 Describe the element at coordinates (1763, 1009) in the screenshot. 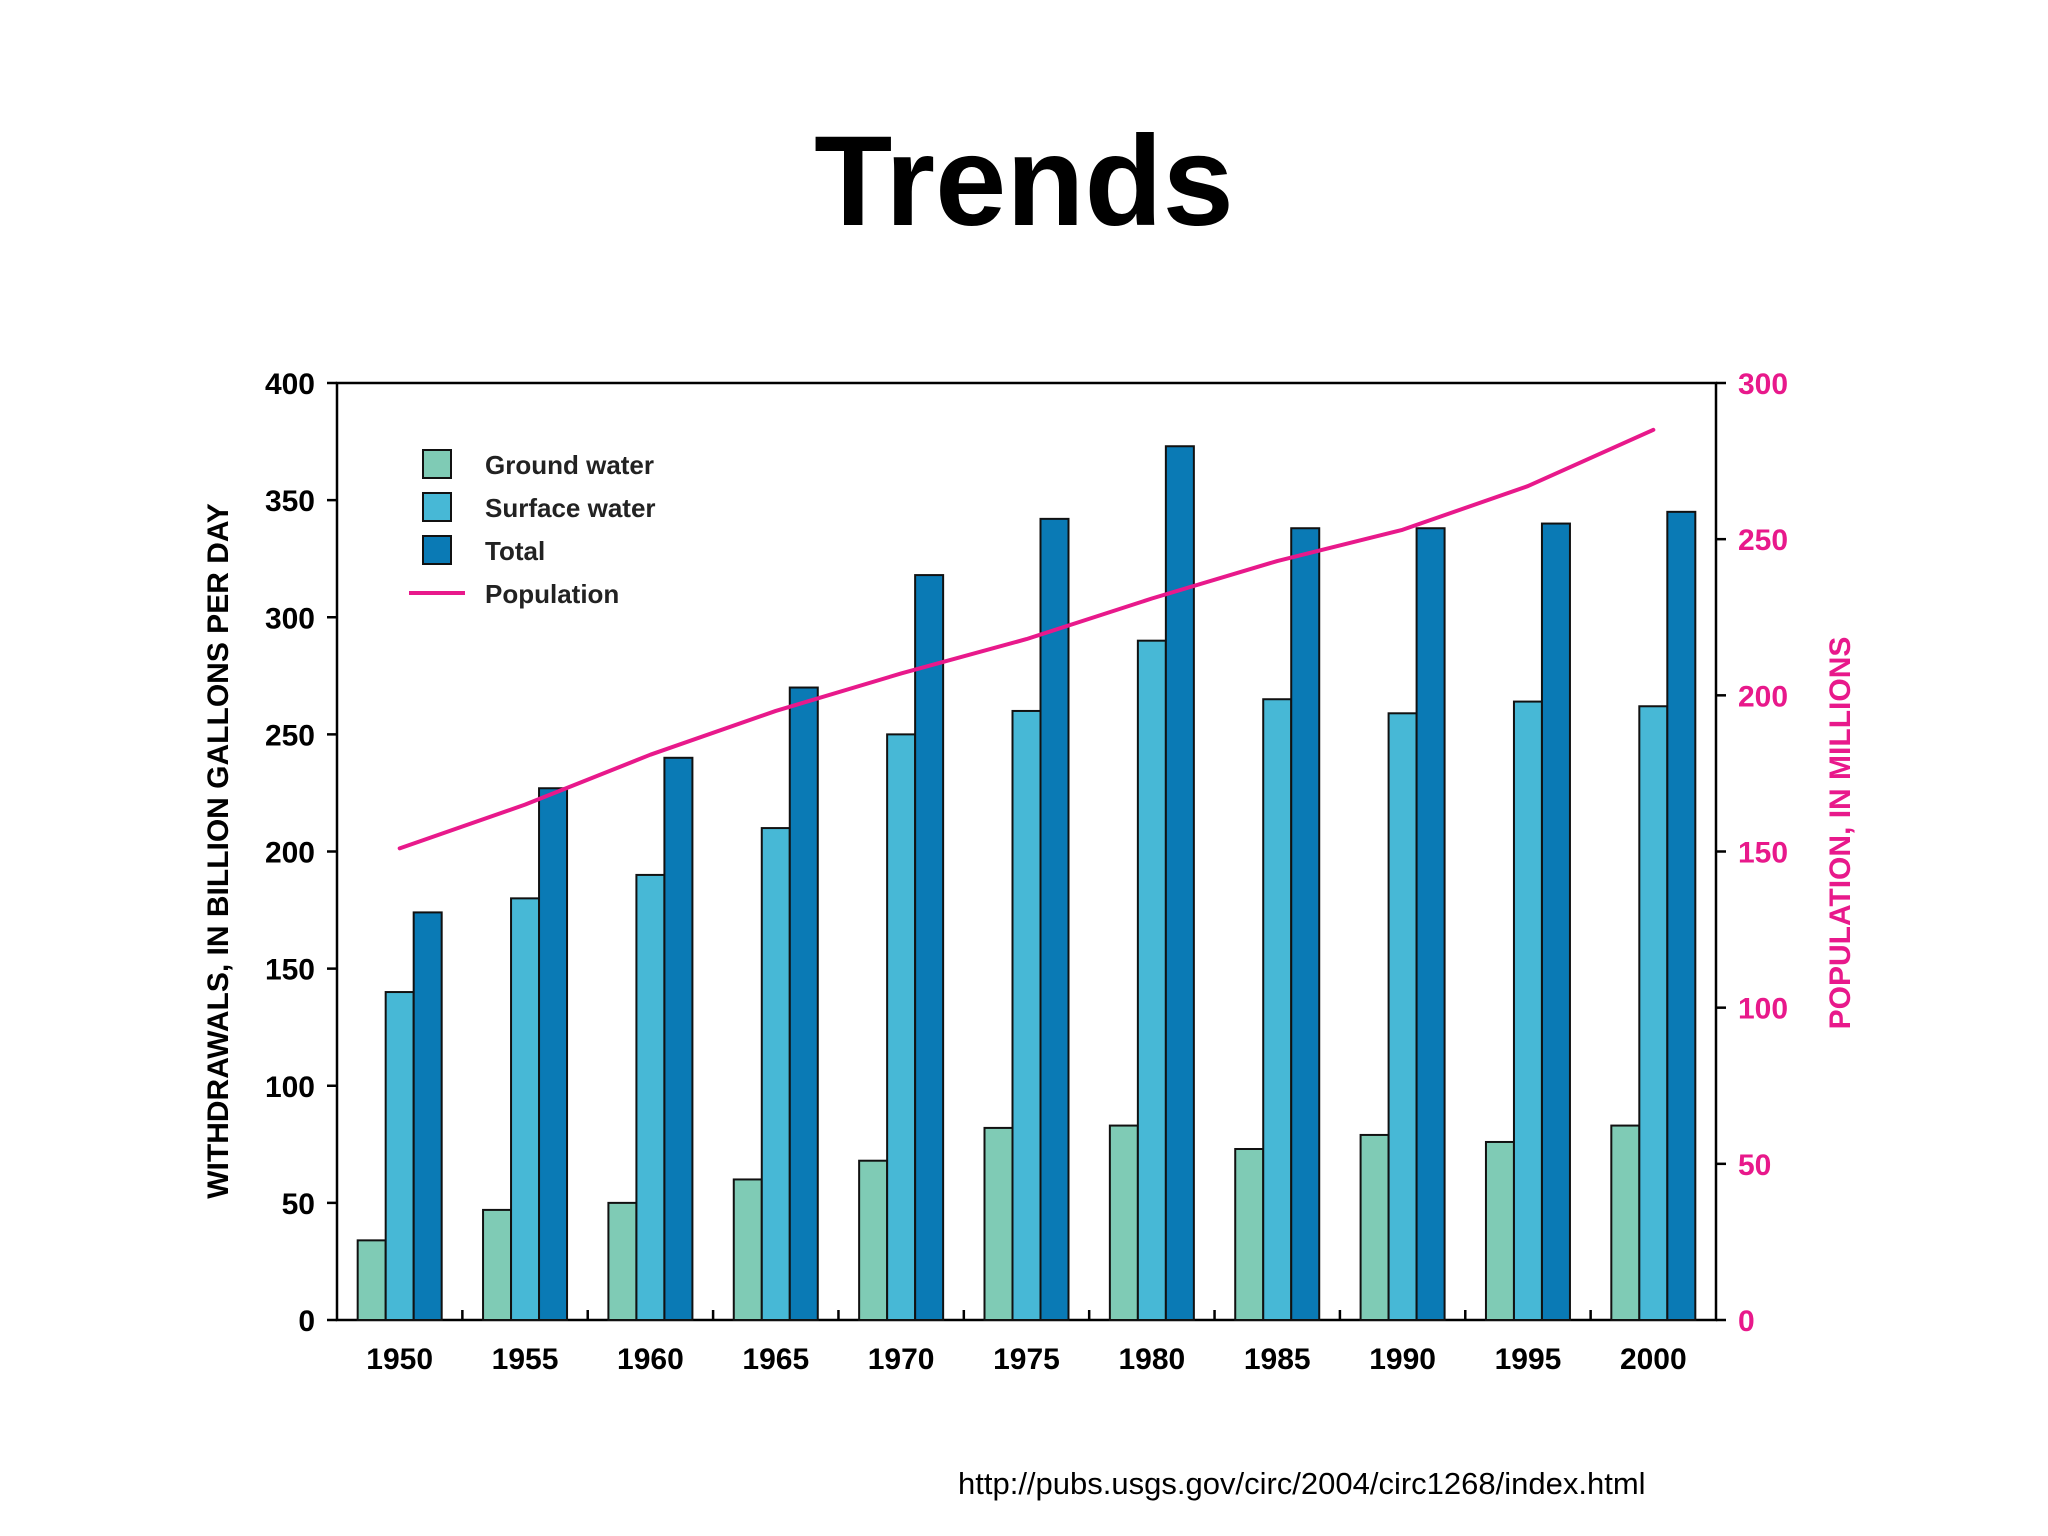

I see `y2-tick-label: 100` at that location.